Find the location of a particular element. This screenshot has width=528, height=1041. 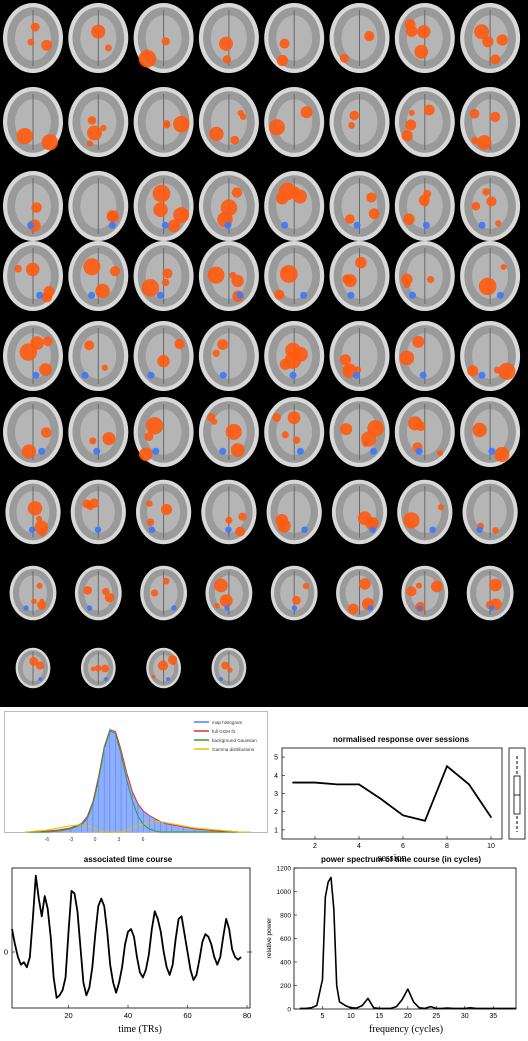

session-plot-frame is located at coordinates (392, 793).